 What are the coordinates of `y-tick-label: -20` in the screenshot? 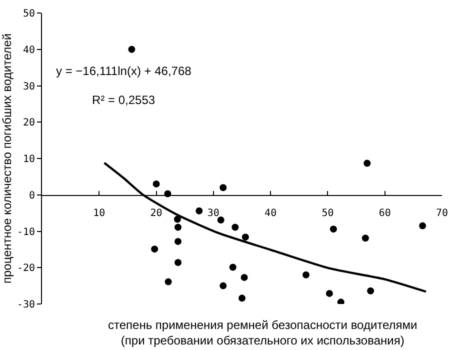 It's located at (25, 268).